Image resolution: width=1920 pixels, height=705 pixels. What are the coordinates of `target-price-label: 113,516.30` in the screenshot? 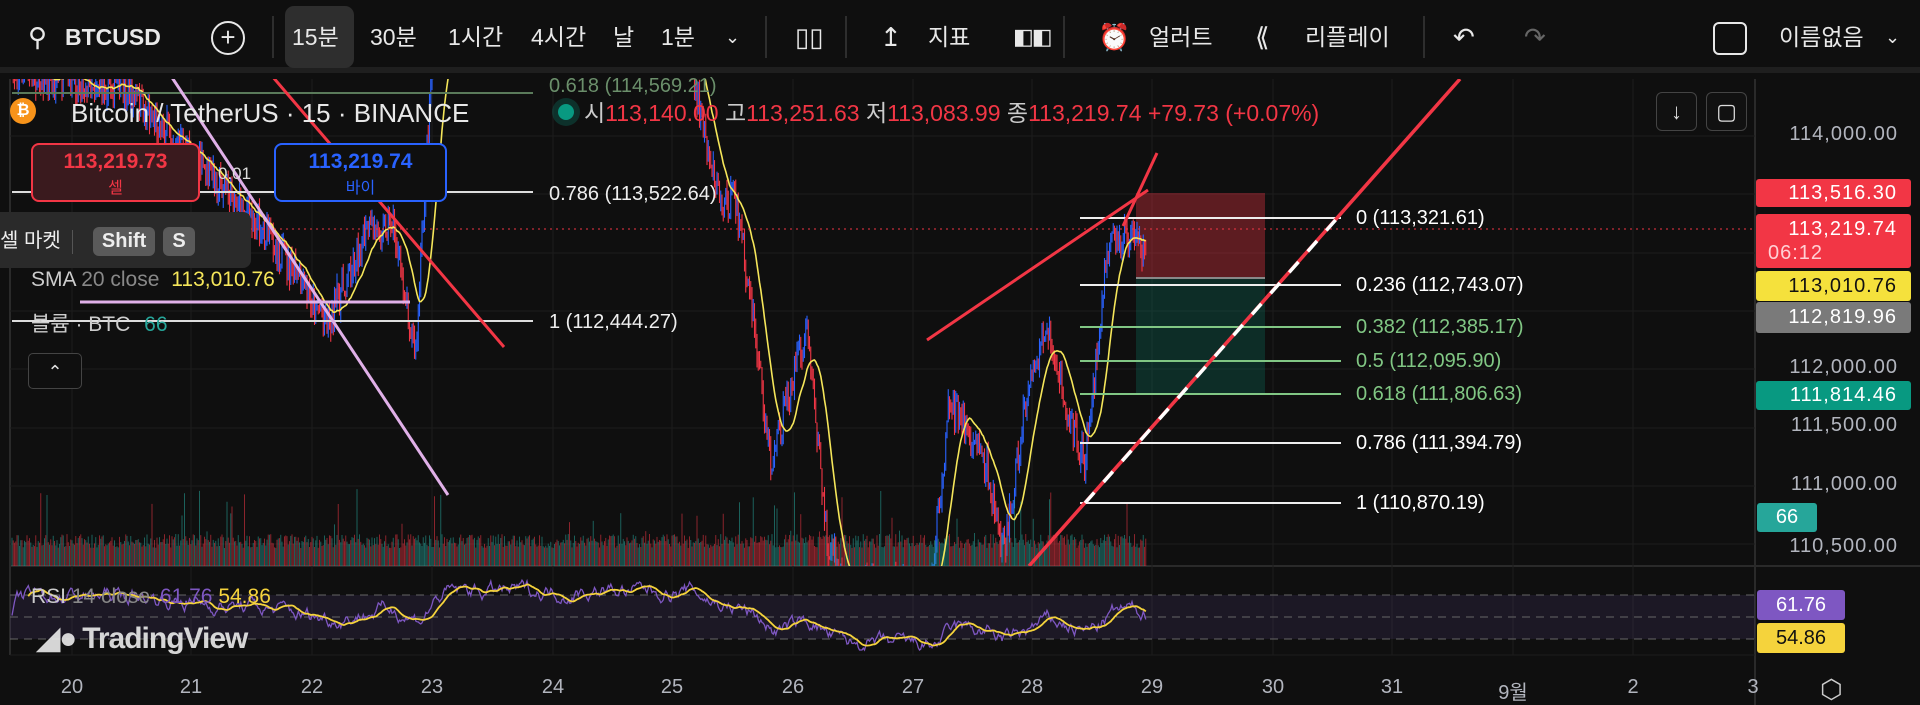 It's located at (1833, 193).